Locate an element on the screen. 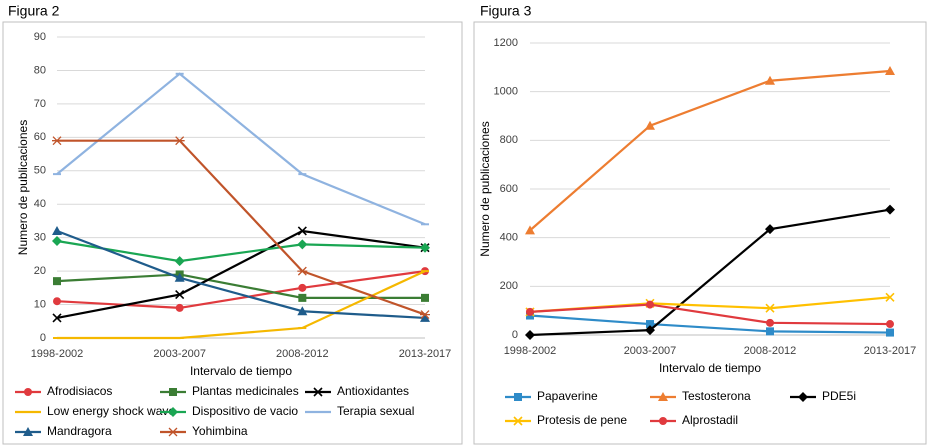  legend-label: Afrodisiacos is located at coordinates (79, 391).